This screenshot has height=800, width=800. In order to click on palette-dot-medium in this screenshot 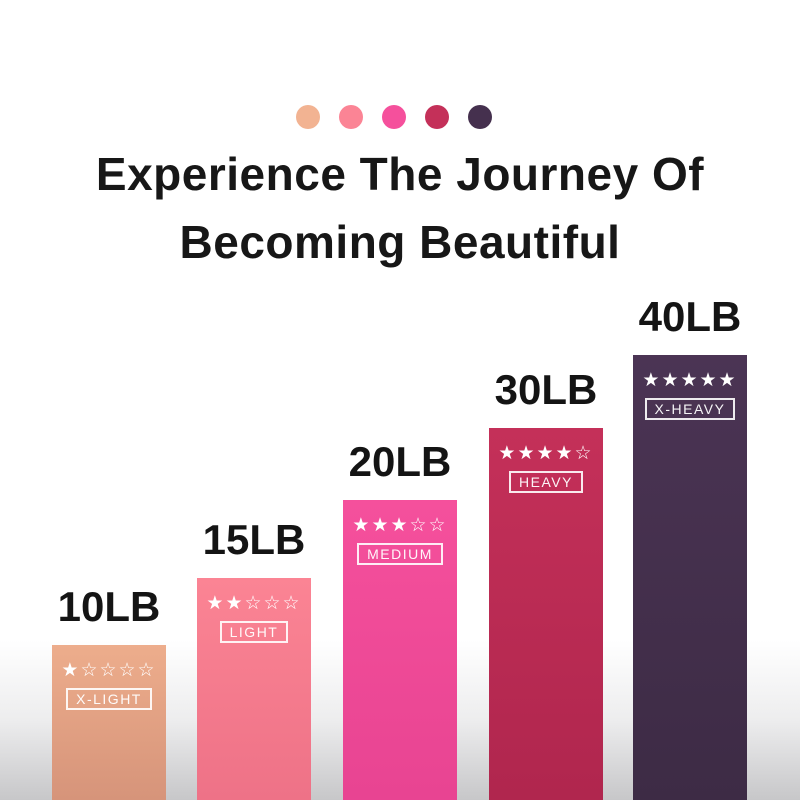, I will do `click(394, 117)`.